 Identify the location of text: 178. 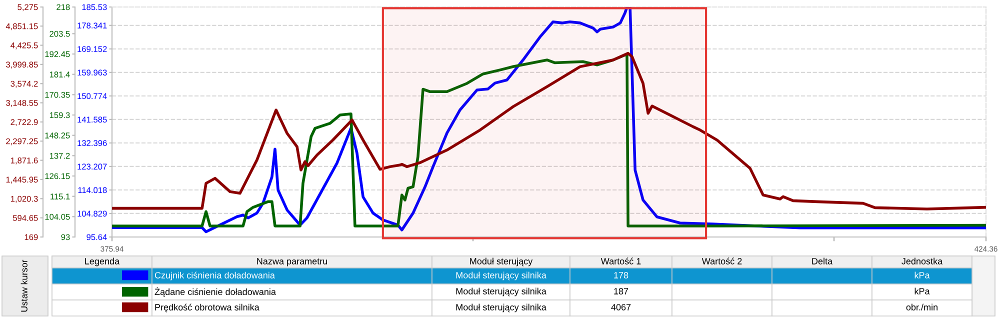
(621, 275).